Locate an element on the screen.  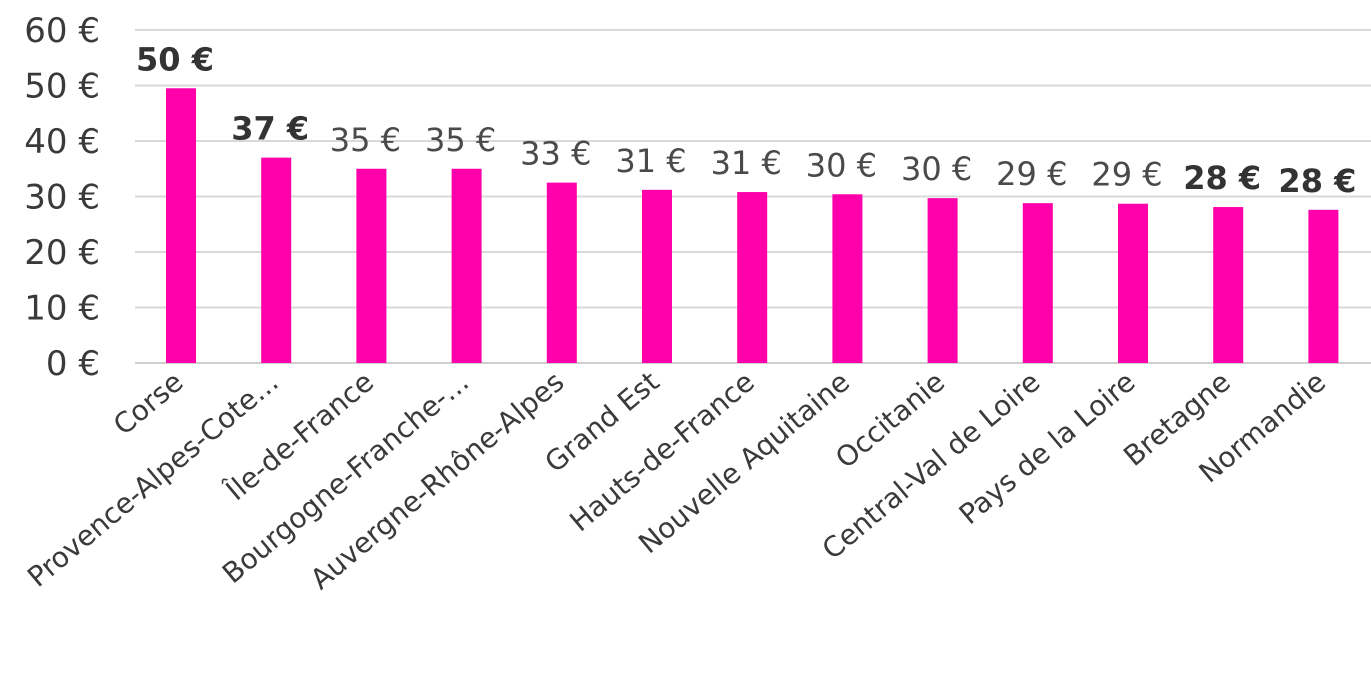
data-label: 33 € is located at coordinates (555, 154).